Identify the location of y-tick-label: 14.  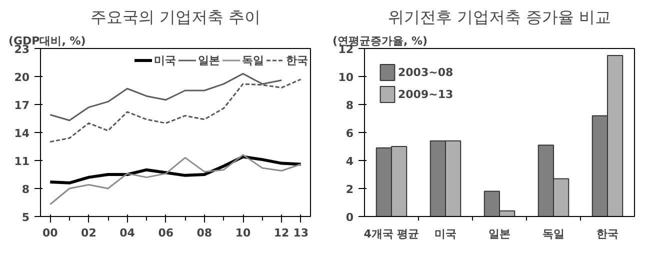
(22, 133).